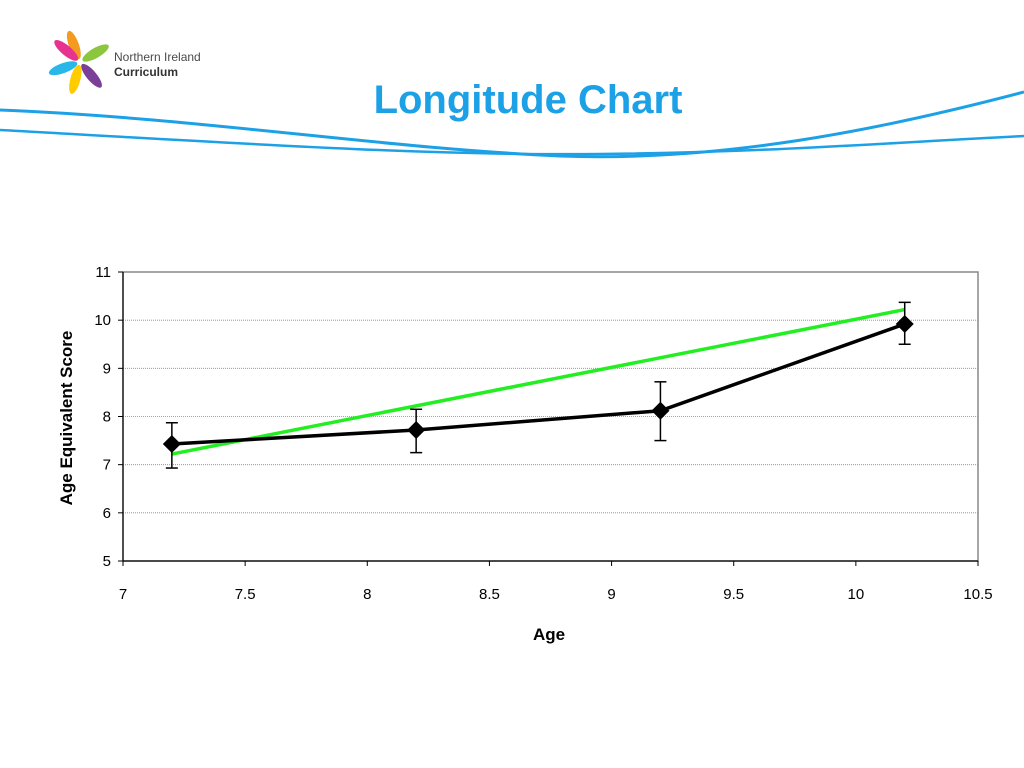 This screenshot has height=768, width=1024. What do you see at coordinates (489, 594) in the screenshot?
I see `x-tick-label: 8.5` at bounding box center [489, 594].